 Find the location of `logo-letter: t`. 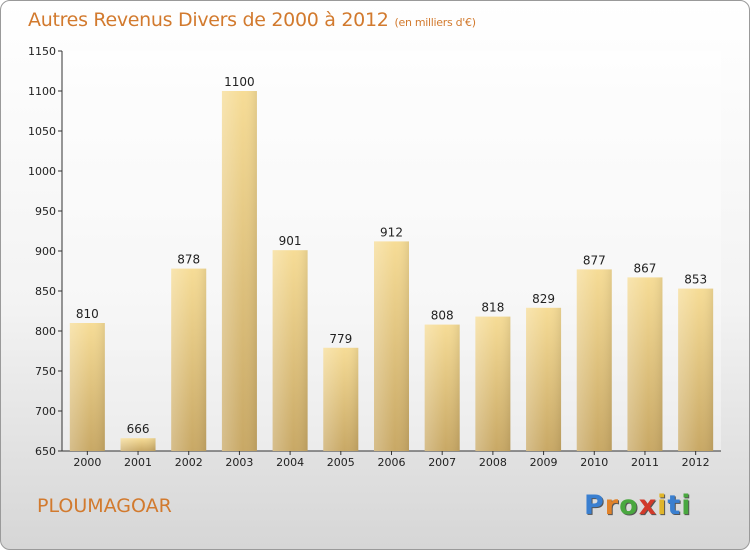

logo-letter: t is located at coordinates (674, 505).